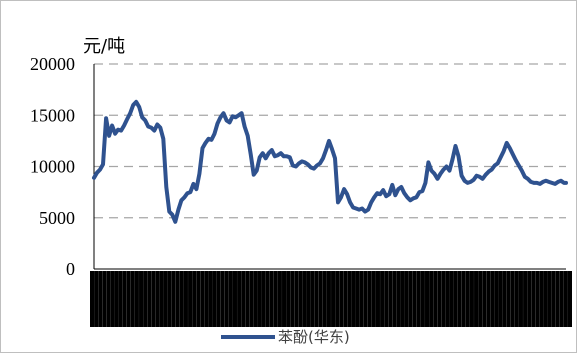 The image size is (577, 353). I want to click on legend-label: 苯酚(华东), so click(314, 337).